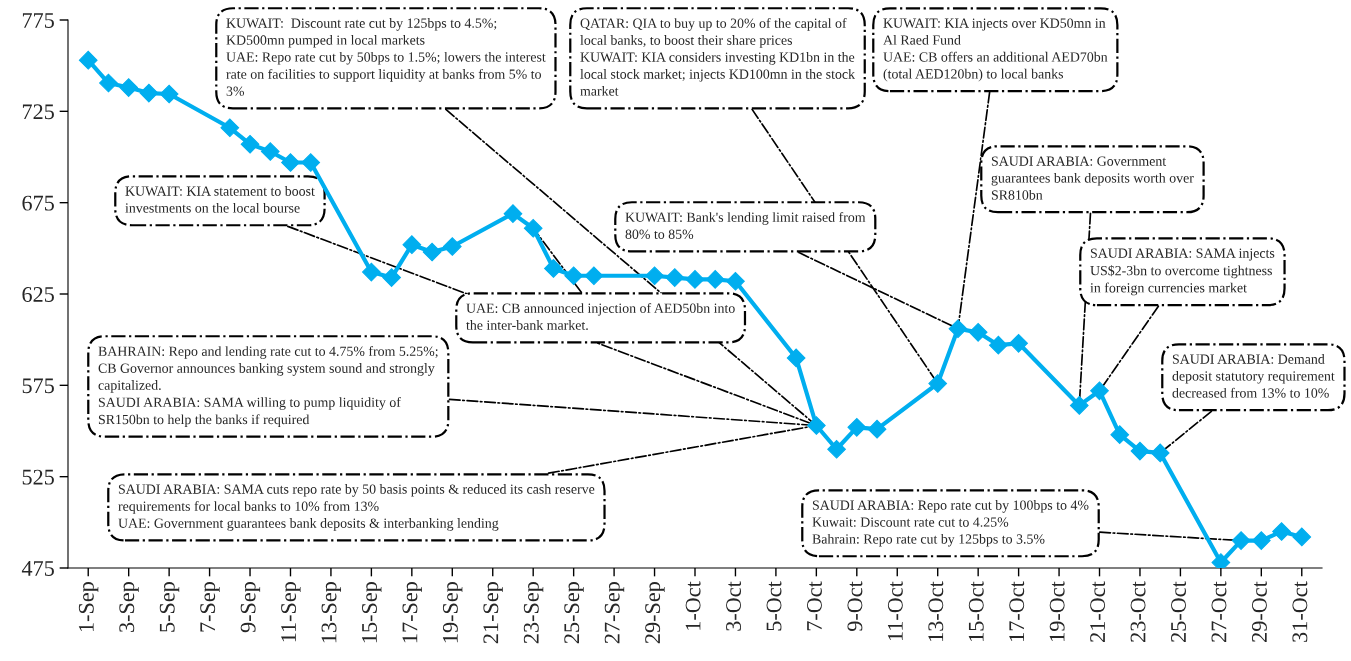 The width and height of the screenshot is (1351, 661). What do you see at coordinates (356, 507) in the screenshot?
I see `annotation: SAUDI ARABIA: SAMA cuts repo rate by 50 basis points & reduced its cash reserve requirements for local banks to 10% from 13% UAE: Government guarantees bank deposits & interbanking lending` at bounding box center [356, 507].